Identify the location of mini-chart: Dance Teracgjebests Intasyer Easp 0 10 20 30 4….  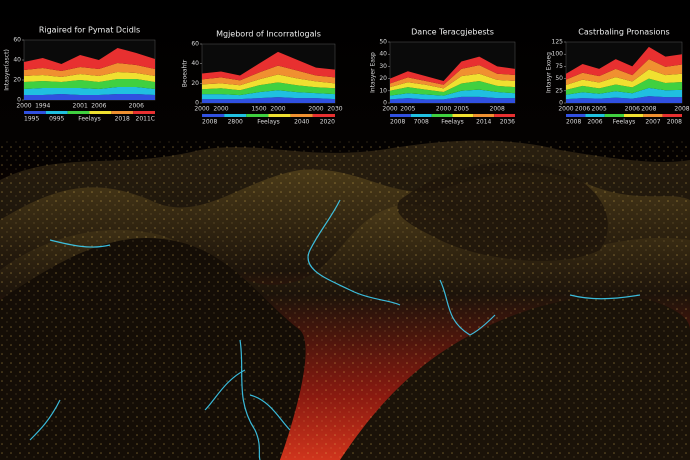
(443, 77).